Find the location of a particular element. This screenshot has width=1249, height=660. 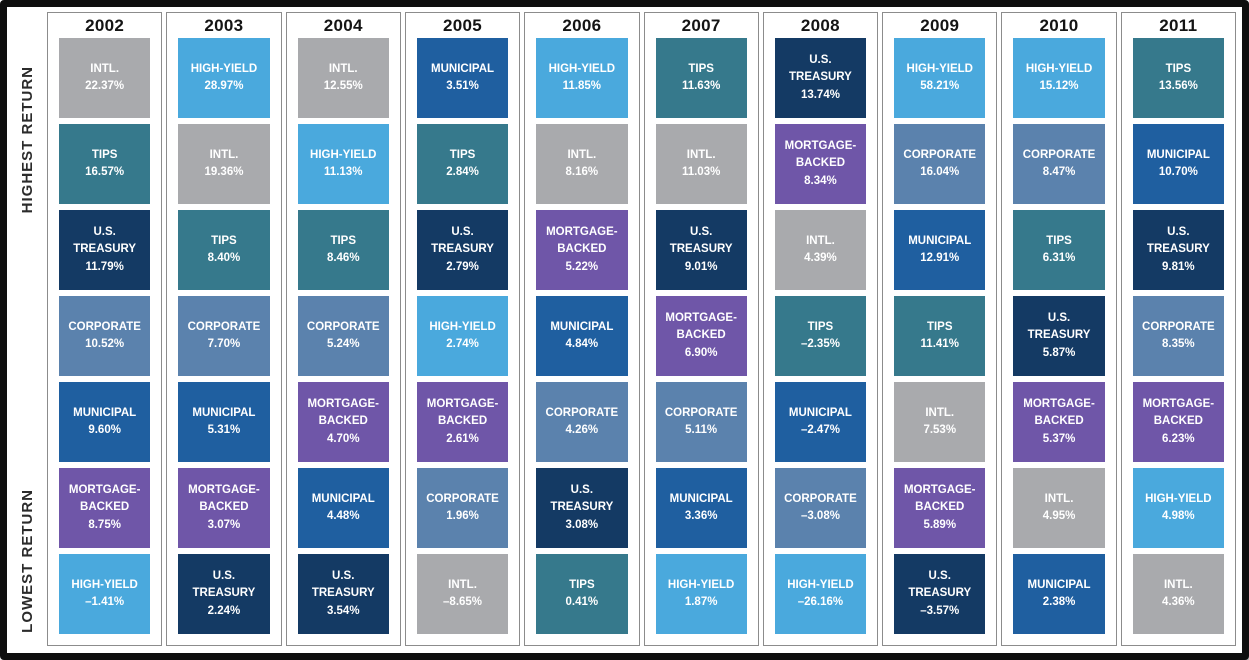

tile-2010-us_treasury: U.S. TREASURY 5.87% is located at coordinates (1059, 336).